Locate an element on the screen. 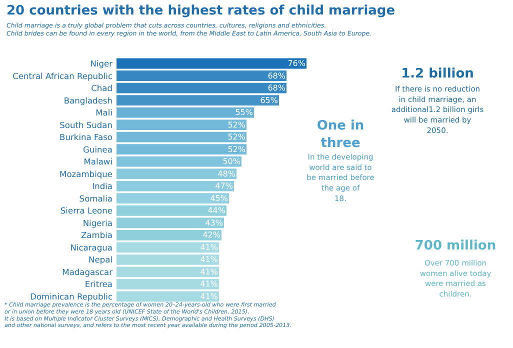 The height and width of the screenshot is (348, 513). y-tick-label: Niger is located at coordinates (102, 63).